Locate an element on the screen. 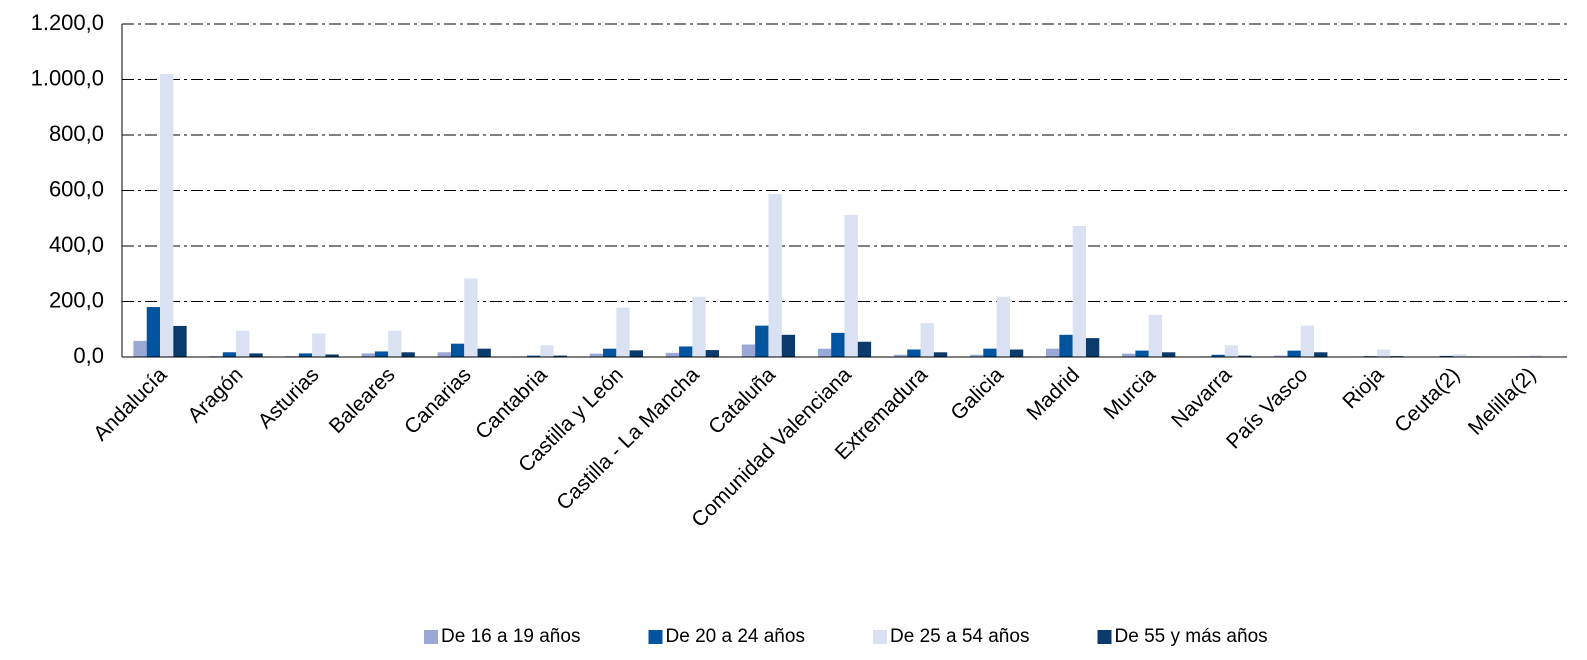  x-tick-label: Murcia is located at coordinates (1129, 393).